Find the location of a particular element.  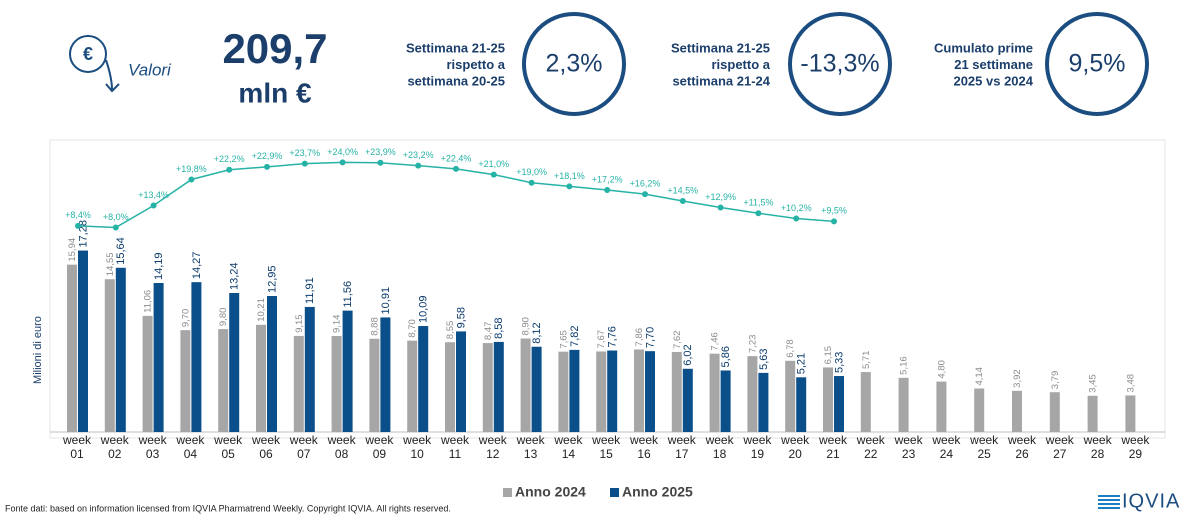

x-tick-label: week 26 is located at coordinates (1021, 447).